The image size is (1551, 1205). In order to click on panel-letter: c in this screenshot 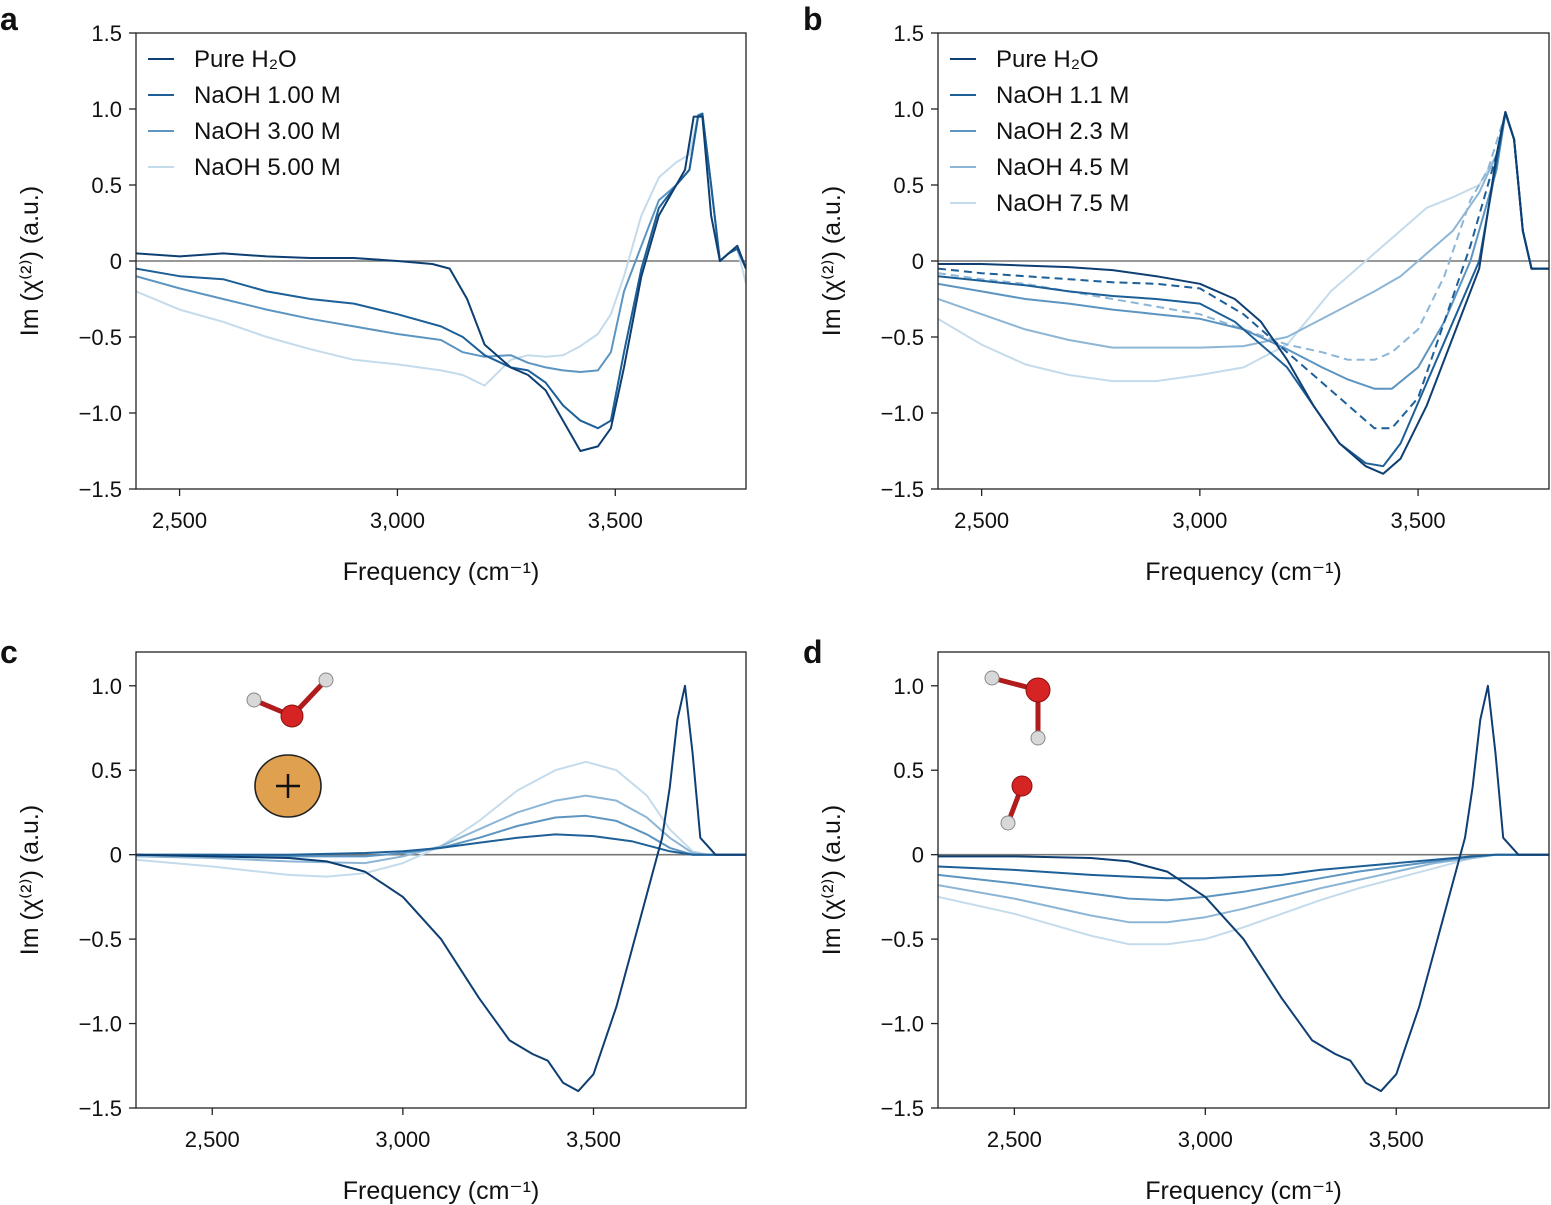, I will do `click(9, 652)`.